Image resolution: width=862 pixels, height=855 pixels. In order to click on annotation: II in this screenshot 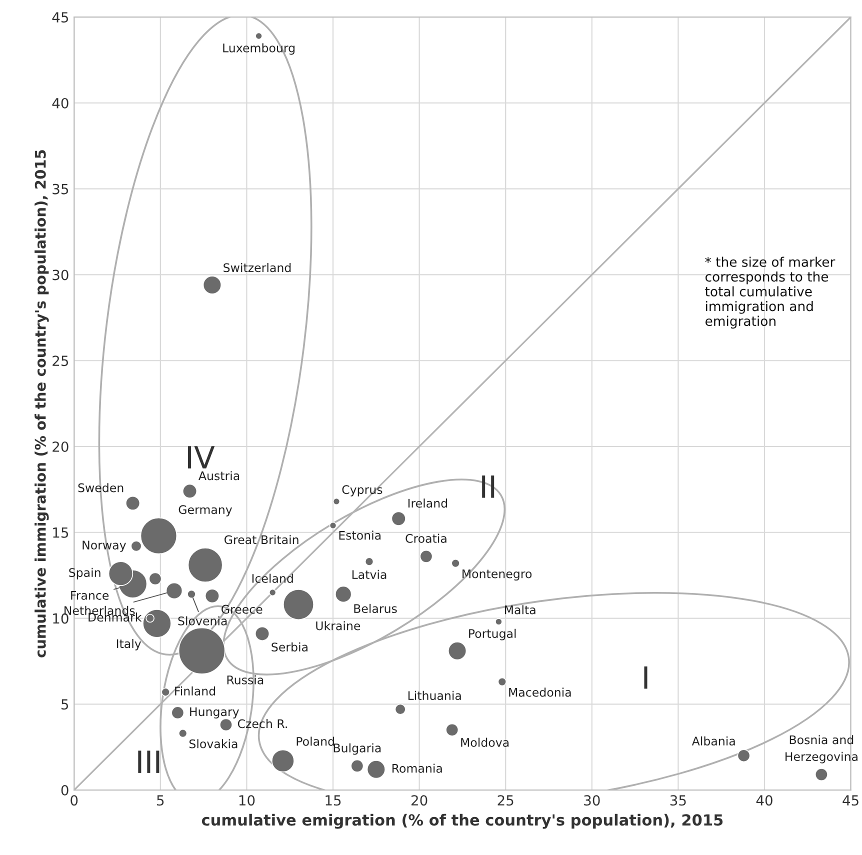, I will do `click(488, 487)`.